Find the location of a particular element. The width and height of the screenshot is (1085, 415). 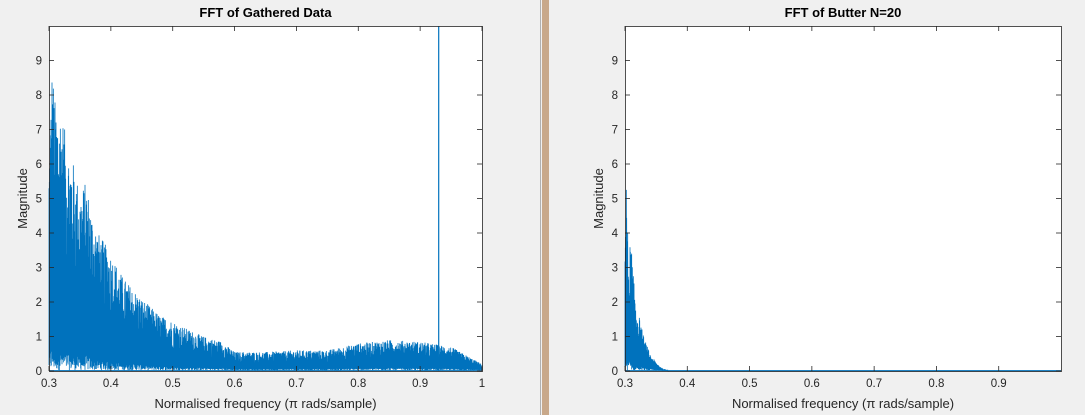

left-ytick-label-6: 6 is located at coordinates (39, 165).